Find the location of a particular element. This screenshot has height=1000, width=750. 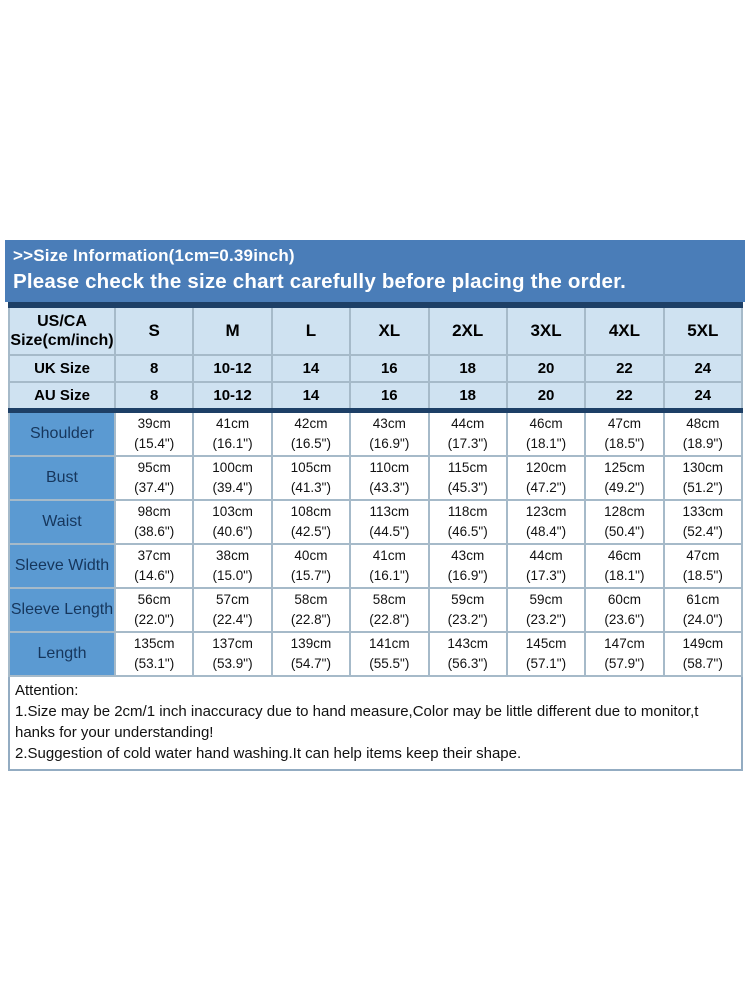

measurement-value-cell: 105cm (41.3") is located at coordinates (311, 478).